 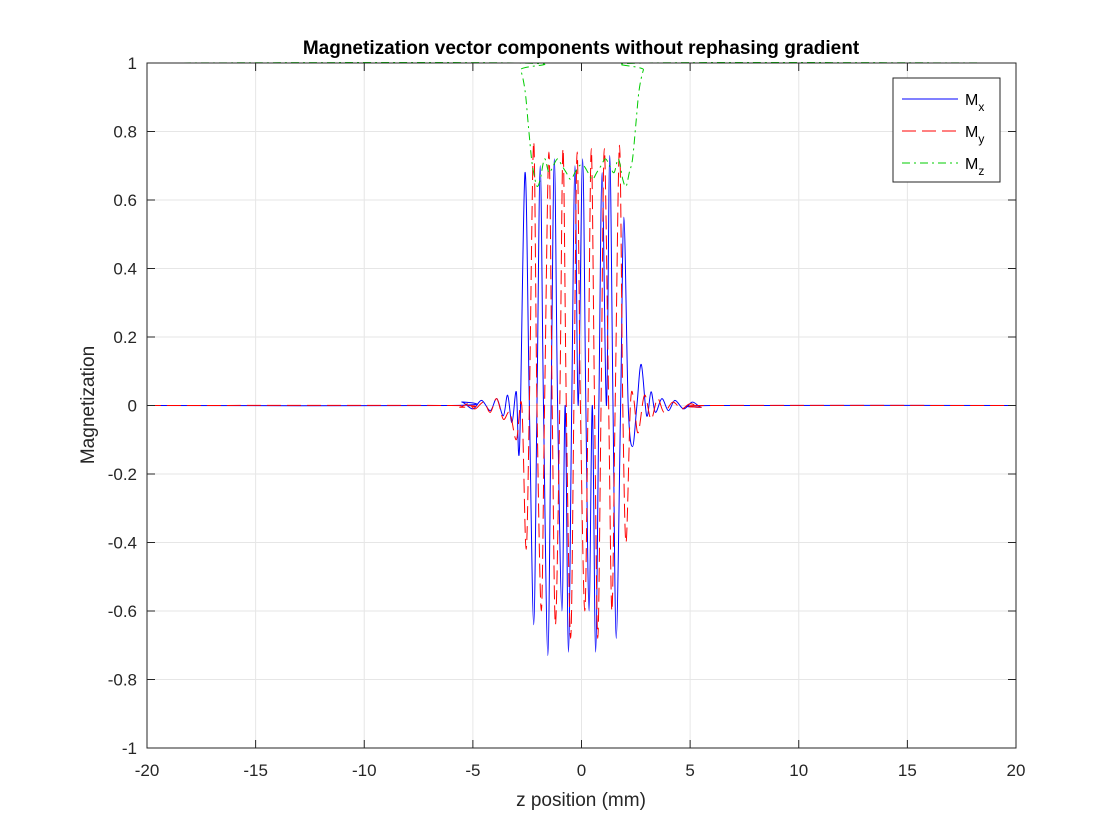 I want to click on x-axis-label: z position (mm), so click(x=581, y=800).